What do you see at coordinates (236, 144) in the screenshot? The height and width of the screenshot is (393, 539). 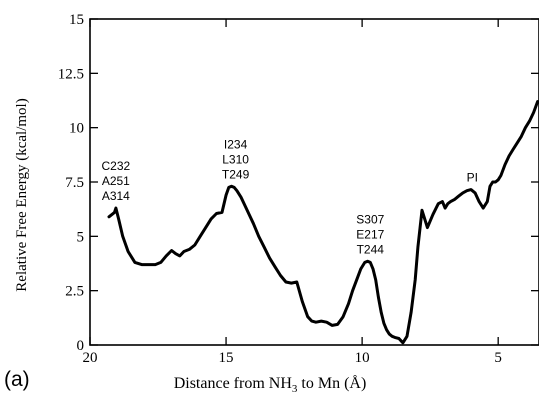 I see `annotation-line: I234` at bounding box center [236, 144].